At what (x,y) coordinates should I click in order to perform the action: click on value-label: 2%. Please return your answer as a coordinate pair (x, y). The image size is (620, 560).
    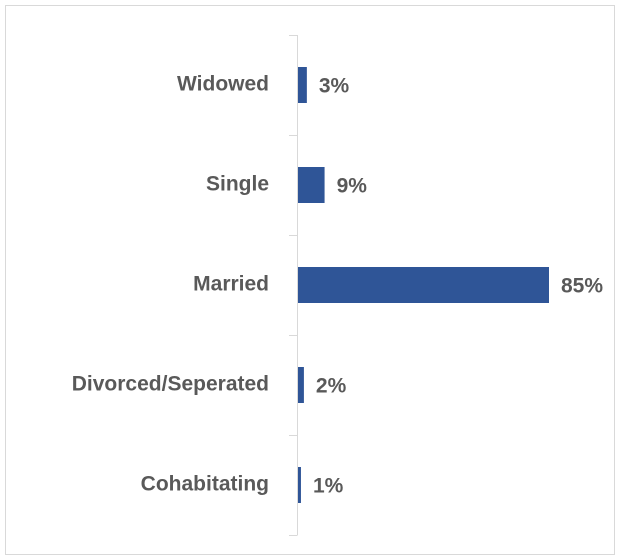
    Looking at the image, I should click on (331, 386).